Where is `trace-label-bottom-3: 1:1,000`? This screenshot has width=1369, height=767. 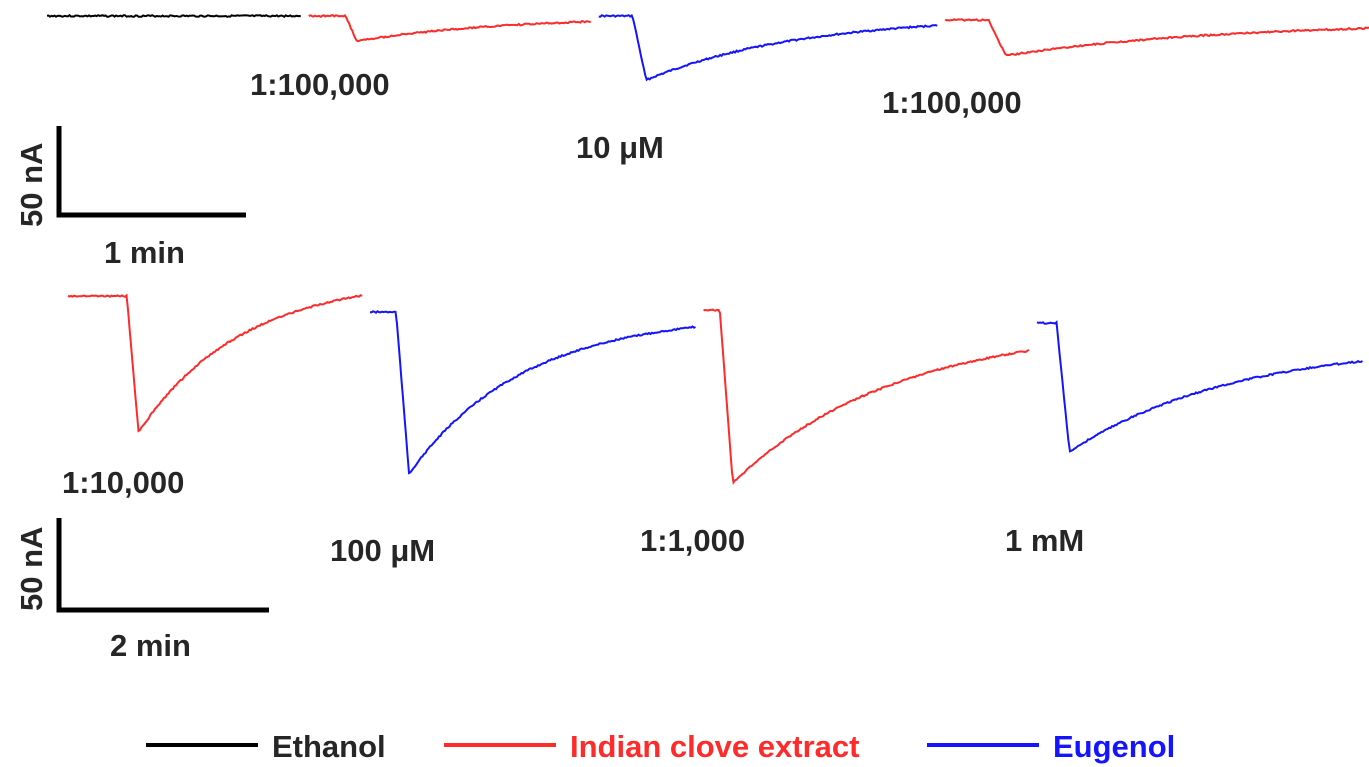 trace-label-bottom-3: 1:1,000 is located at coordinates (692, 540).